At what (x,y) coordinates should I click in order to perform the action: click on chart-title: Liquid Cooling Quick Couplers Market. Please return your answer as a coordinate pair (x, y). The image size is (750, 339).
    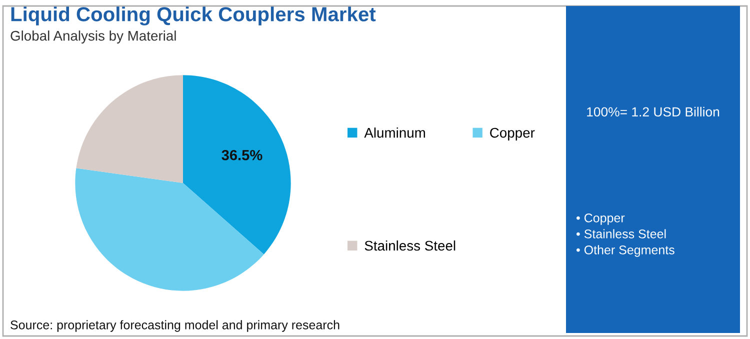
    Looking at the image, I should click on (193, 16).